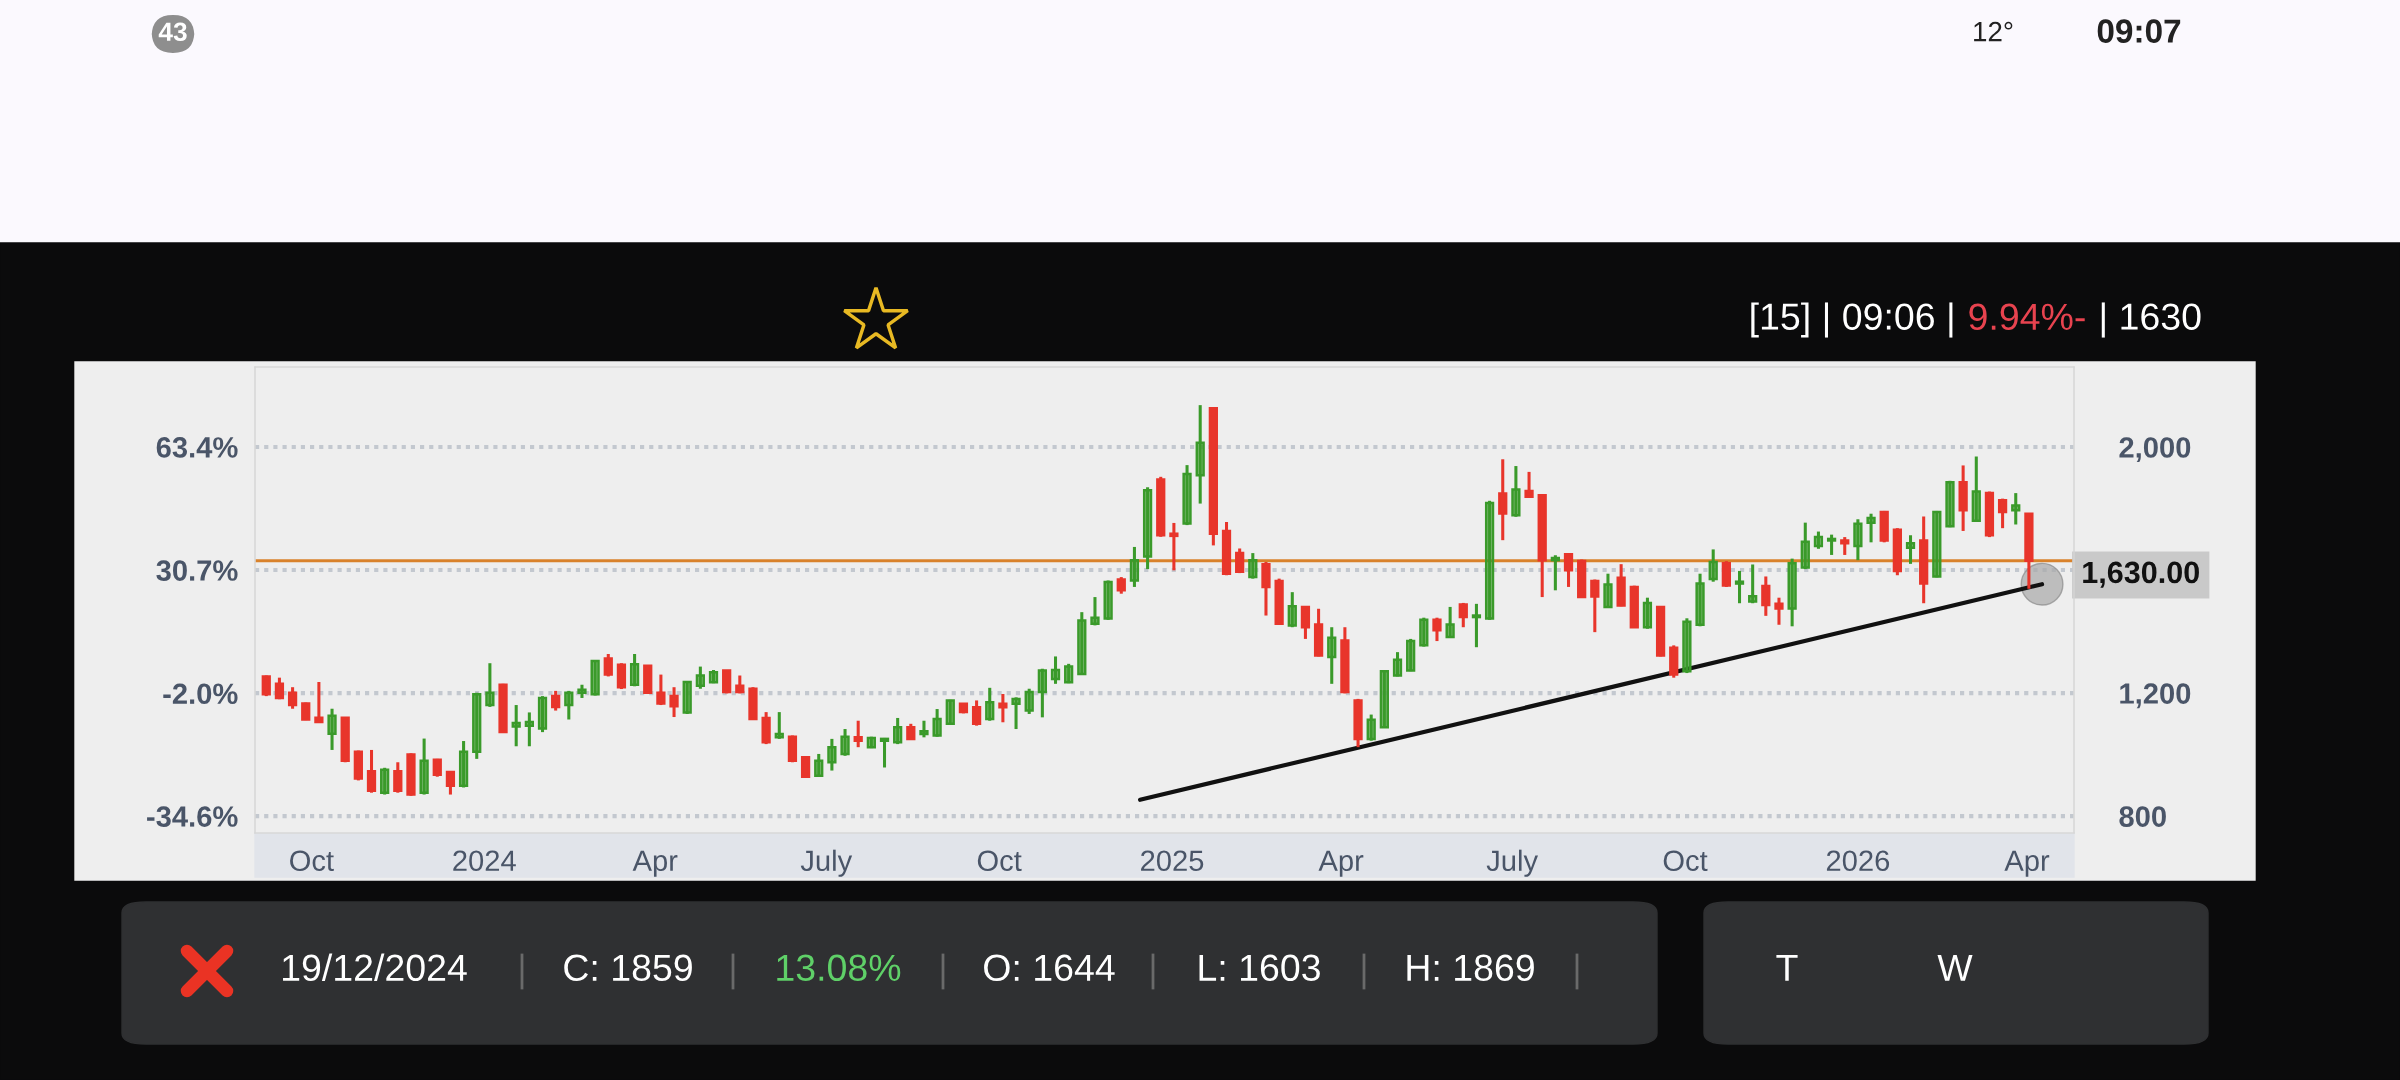  Describe the element at coordinates (839, 968) in the screenshot. I see `text: 13.08%` at that location.